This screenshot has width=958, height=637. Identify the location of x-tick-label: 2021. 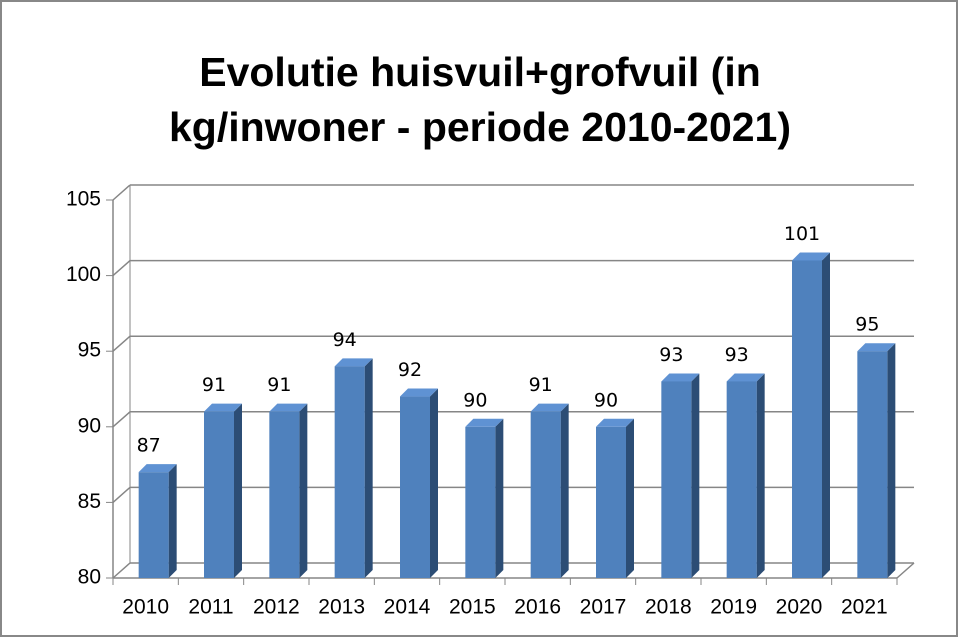
(864, 607).